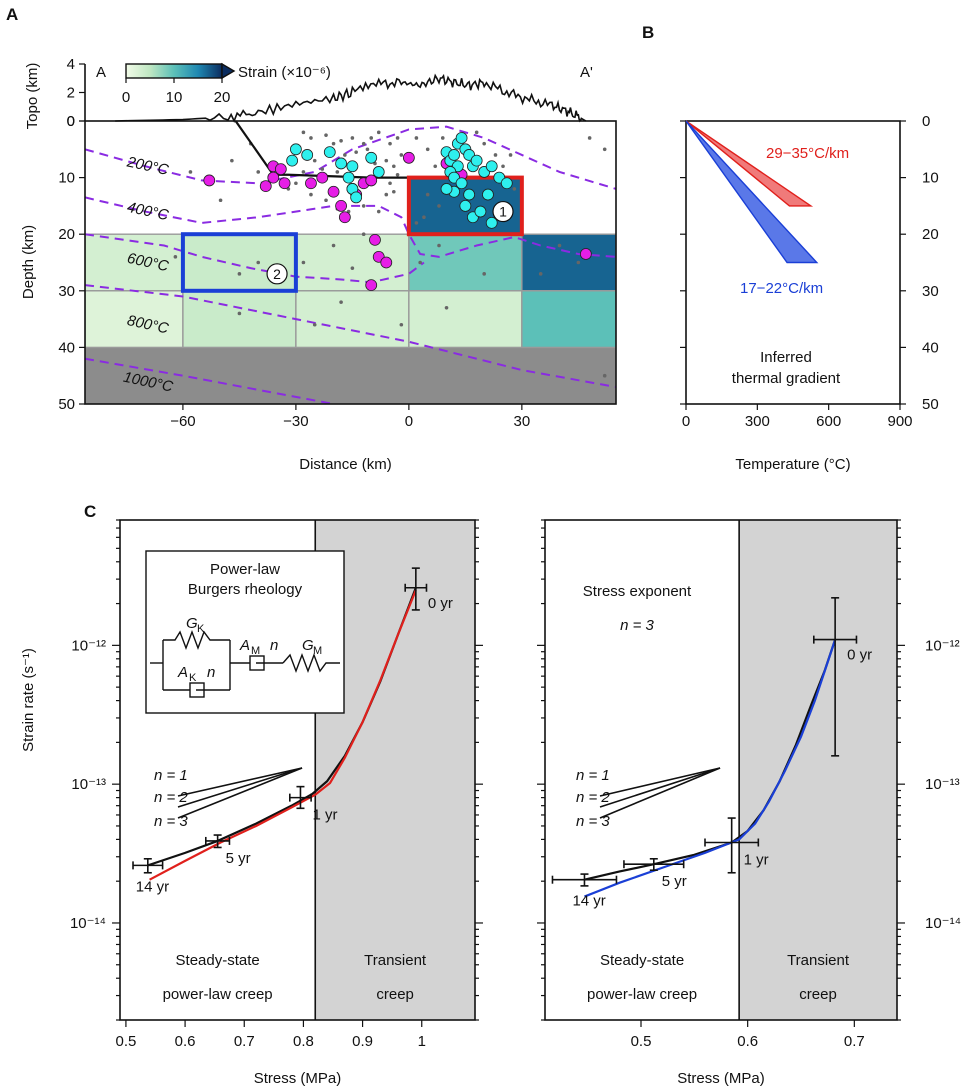 The width and height of the screenshot is (973, 1088). What do you see at coordinates (245, 589) in the screenshot?
I see `inset-title-2: Burgers rheology` at bounding box center [245, 589].